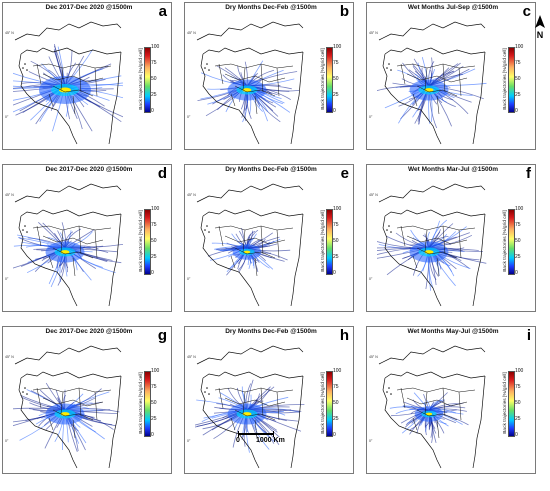 This screenshot has width=550, height=491. What do you see at coordinates (271, 169) in the screenshot?
I see `panel-title: Dry Months Dec-Feb @1500m` at bounding box center [271, 169].